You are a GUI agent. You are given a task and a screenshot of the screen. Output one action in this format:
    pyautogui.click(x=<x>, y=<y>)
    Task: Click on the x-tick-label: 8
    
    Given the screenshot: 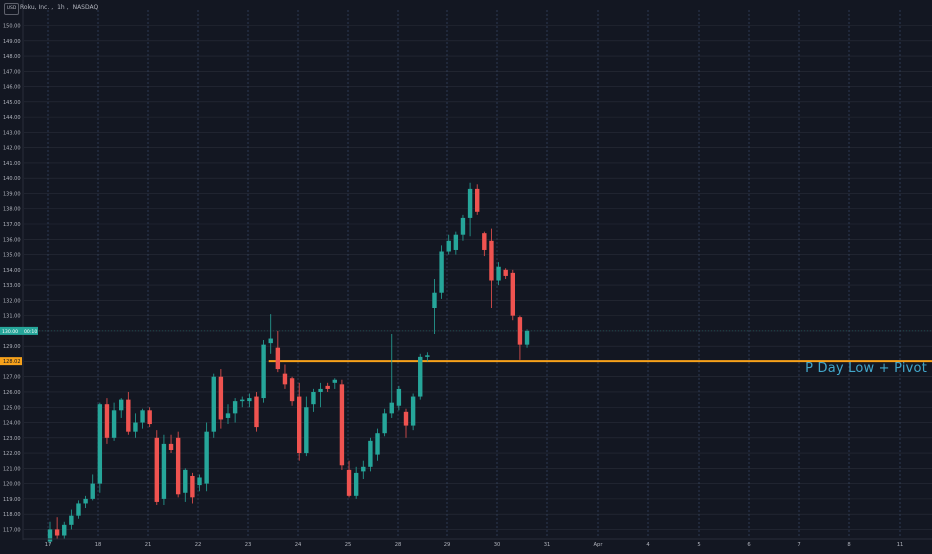 What is the action you would take?
    pyautogui.click(x=848, y=545)
    